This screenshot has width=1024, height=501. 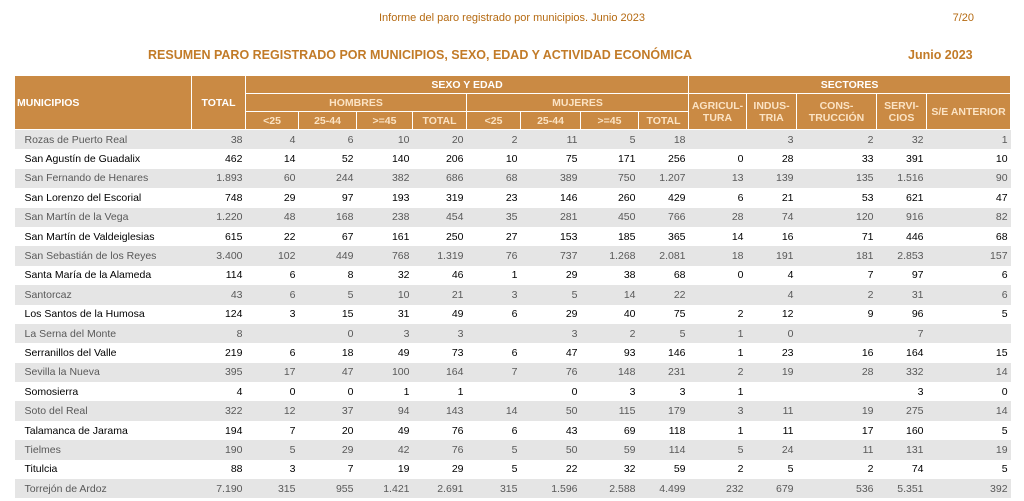 I want to click on header-mujeres-ge45: >=45, so click(x=609, y=120).